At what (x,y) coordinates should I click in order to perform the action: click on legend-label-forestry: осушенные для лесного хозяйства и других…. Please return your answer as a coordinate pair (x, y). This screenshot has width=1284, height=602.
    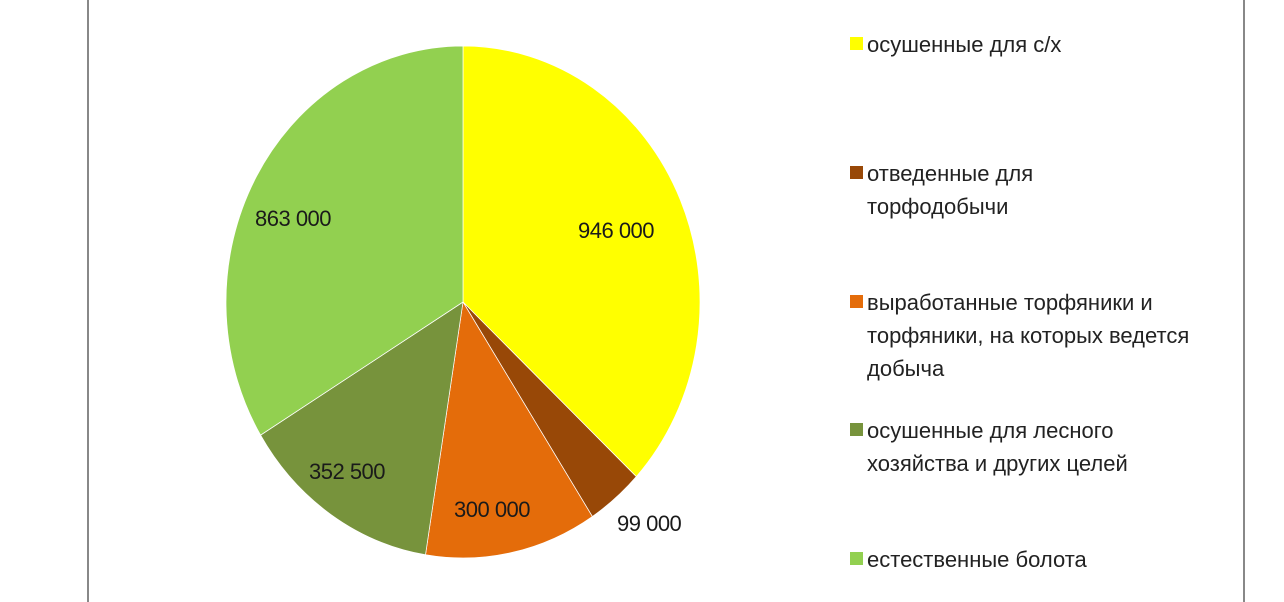
    Looking at the image, I should click on (997, 447).